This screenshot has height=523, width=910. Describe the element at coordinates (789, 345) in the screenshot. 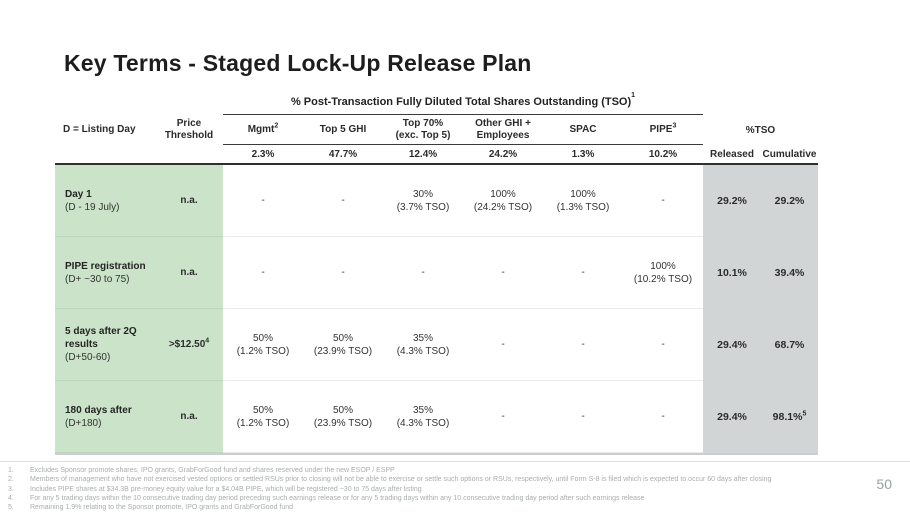

I see `cumulative-cell: 68.7%` at that location.